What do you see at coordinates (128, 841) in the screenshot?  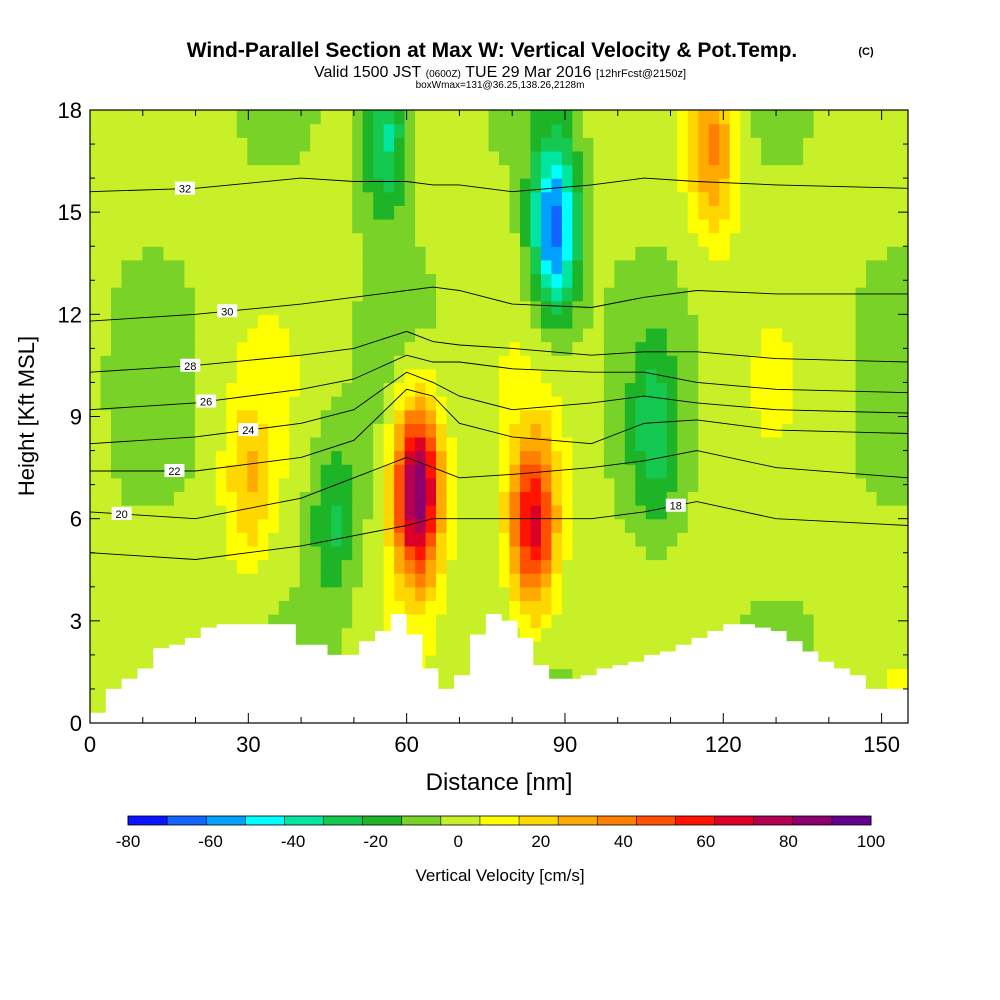 I see `colorbar-tick-label: -80` at bounding box center [128, 841].